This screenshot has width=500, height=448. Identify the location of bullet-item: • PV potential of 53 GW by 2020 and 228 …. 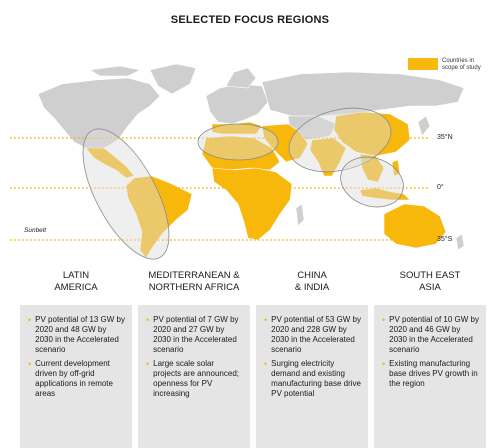
(313, 335).